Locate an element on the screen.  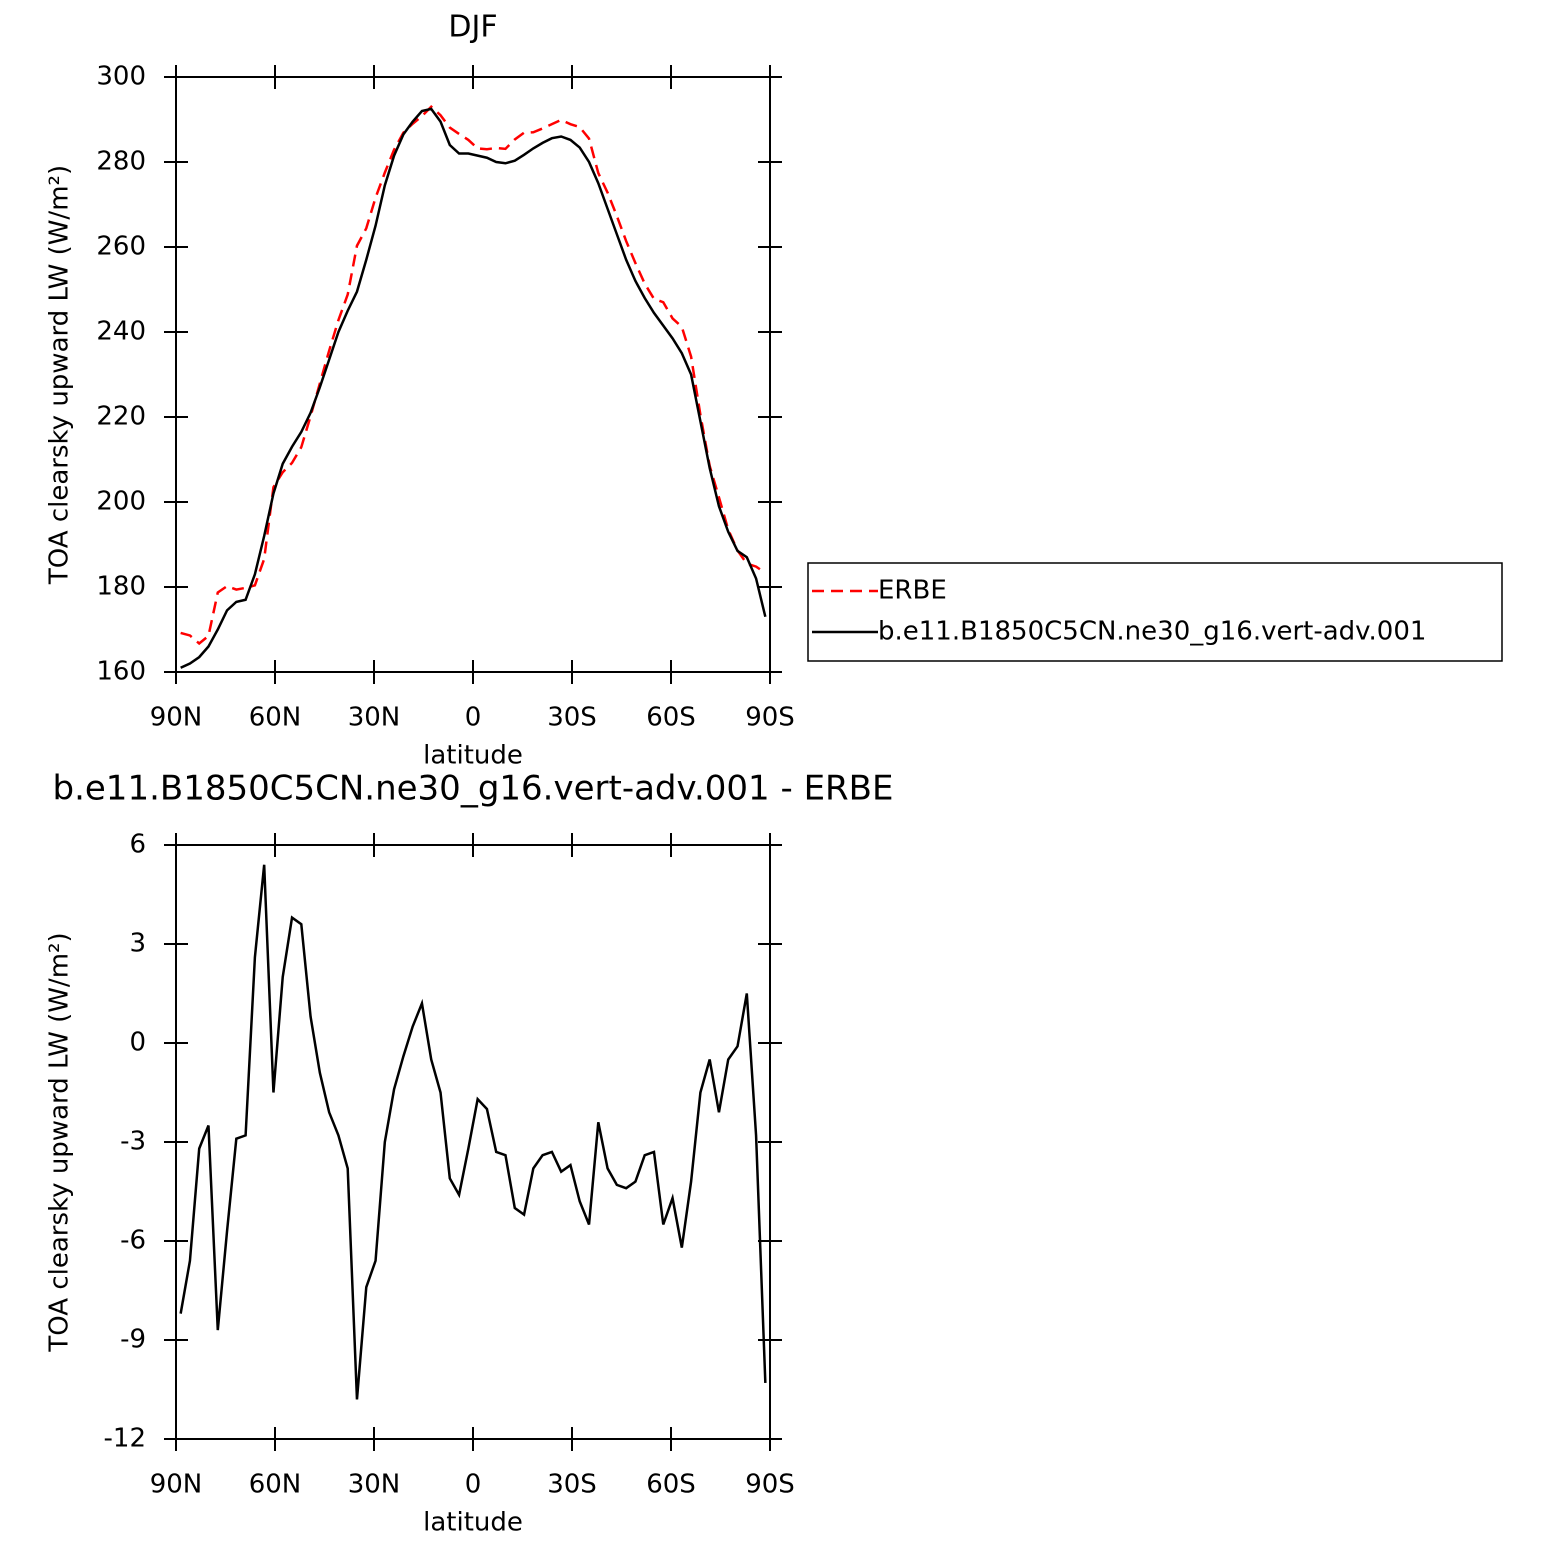
y-tick-label: -12 is located at coordinates (125, 1439).